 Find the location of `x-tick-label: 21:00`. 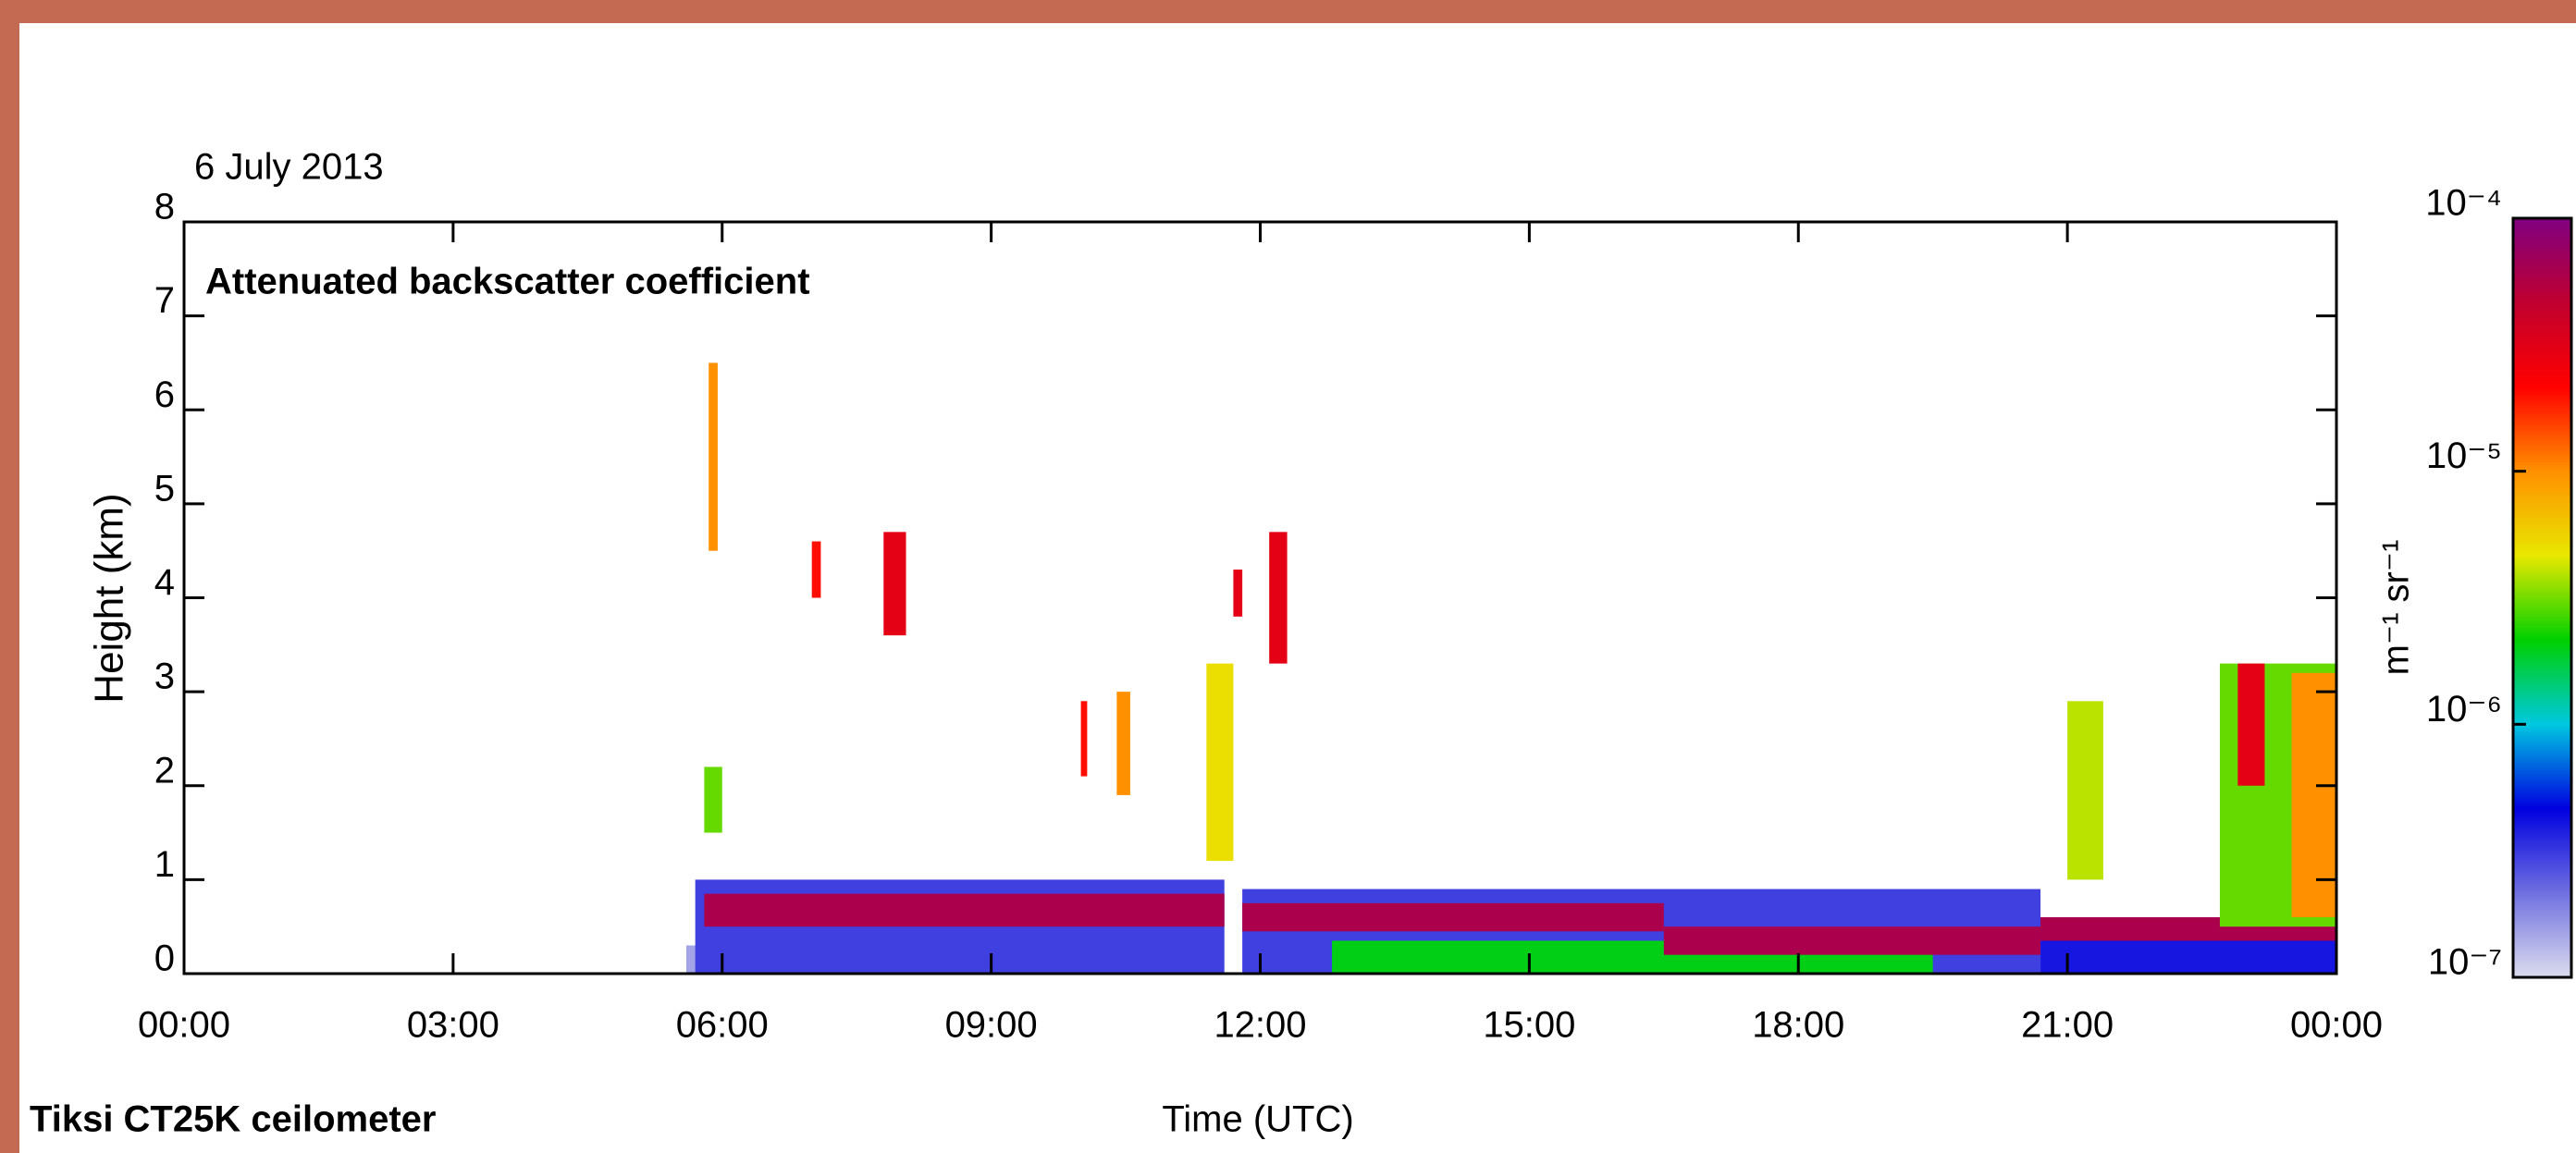

x-tick-label: 21:00 is located at coordinates (2067, 1025).